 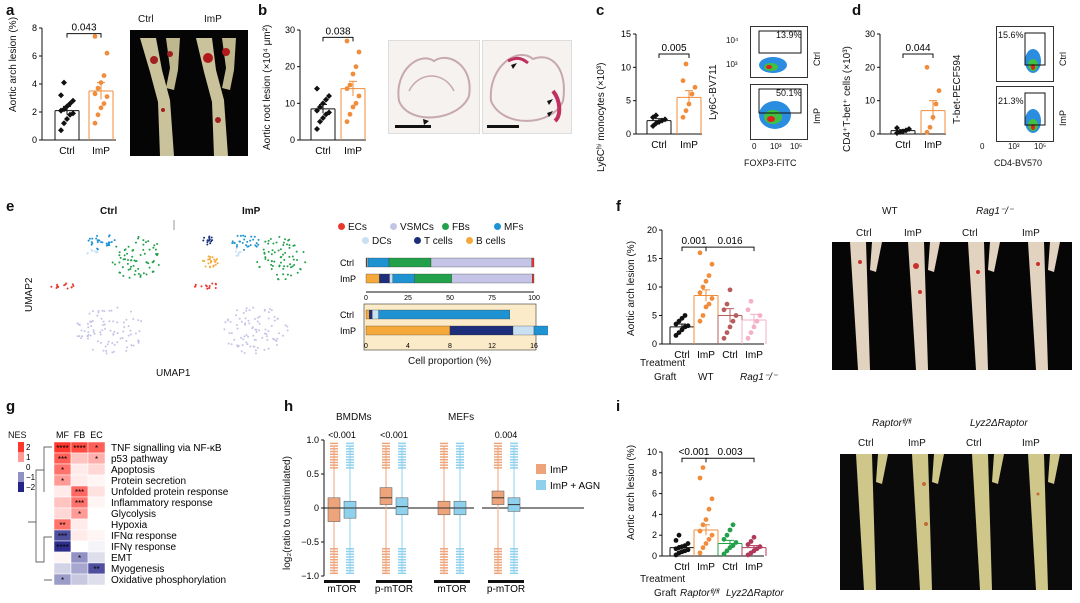 I want to click on panel-e-bar-chart: Ctrl ImP 0 25 50 75 100 Ctrl ImP 0 4 8 12 16, so click(x=444, y=304).